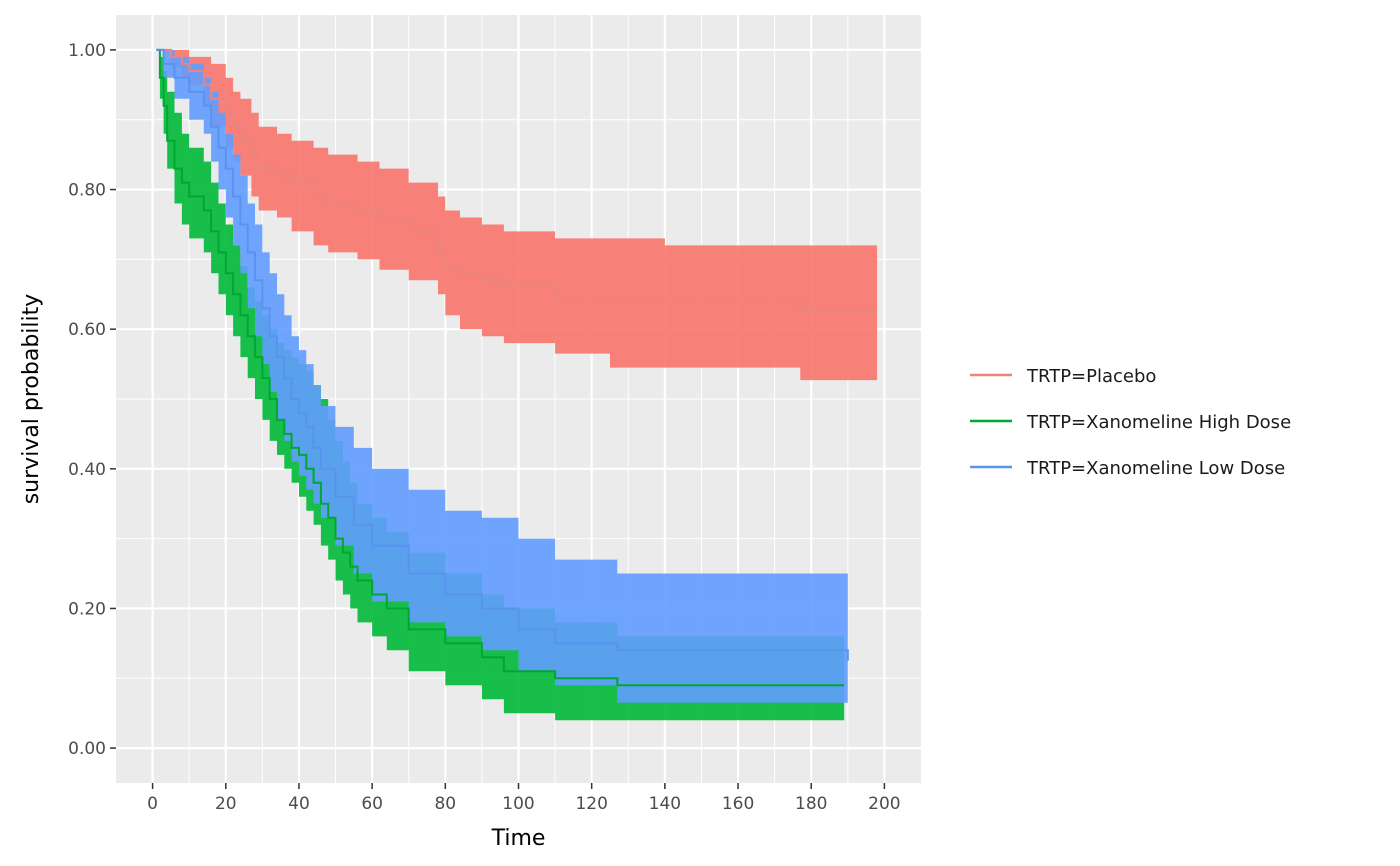 Image resolution: width=1400 pixels, height=866 pixels. I want to click on y-axis: 0.00 0.20 0.40 0.60 0.80 1.00, so click(92, 400).